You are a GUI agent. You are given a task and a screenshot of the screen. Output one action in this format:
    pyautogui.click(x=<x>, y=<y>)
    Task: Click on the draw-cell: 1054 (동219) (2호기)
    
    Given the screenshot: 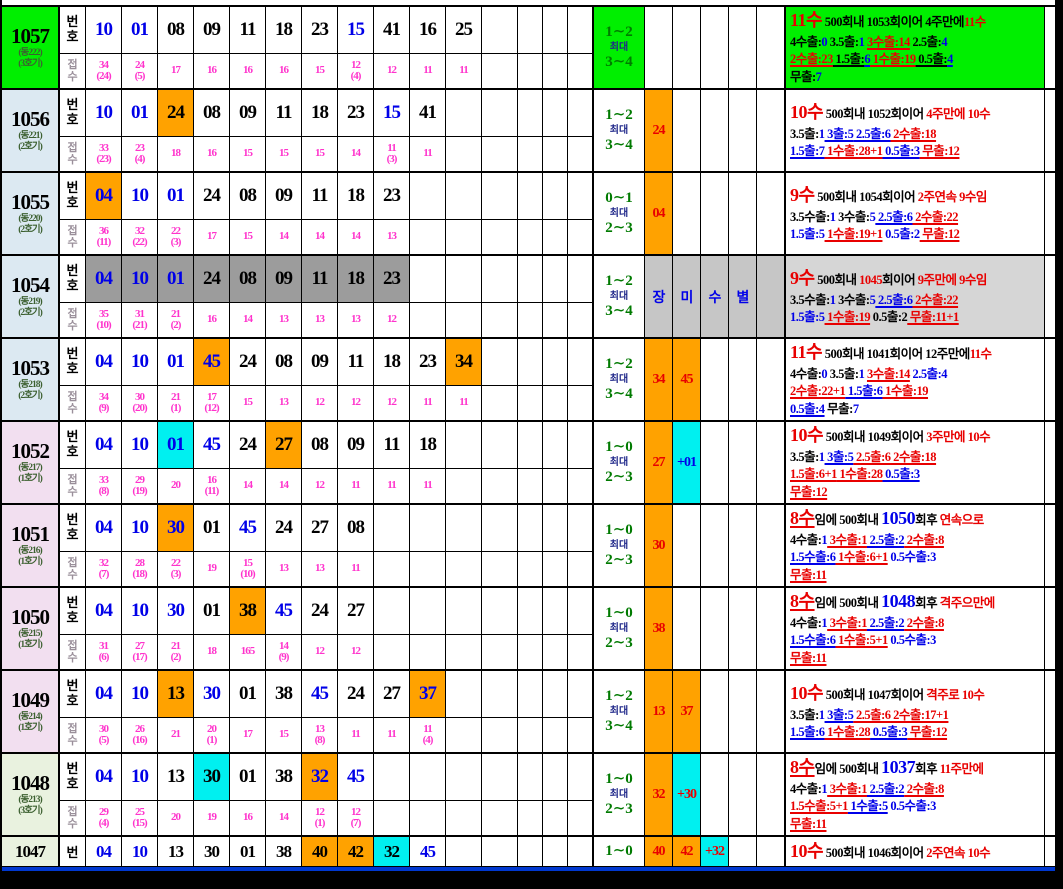 What is the action you would take?
    pyautogui.click(x=31, y=296)
    